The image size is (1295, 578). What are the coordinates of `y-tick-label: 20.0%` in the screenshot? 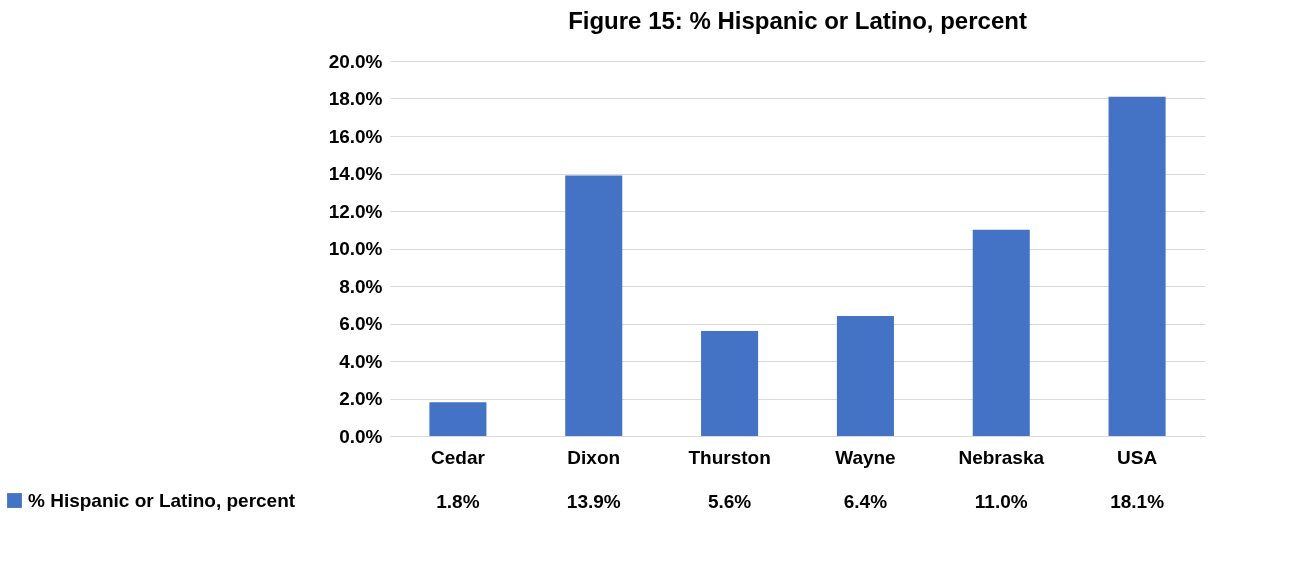 It's located at (355, 61).